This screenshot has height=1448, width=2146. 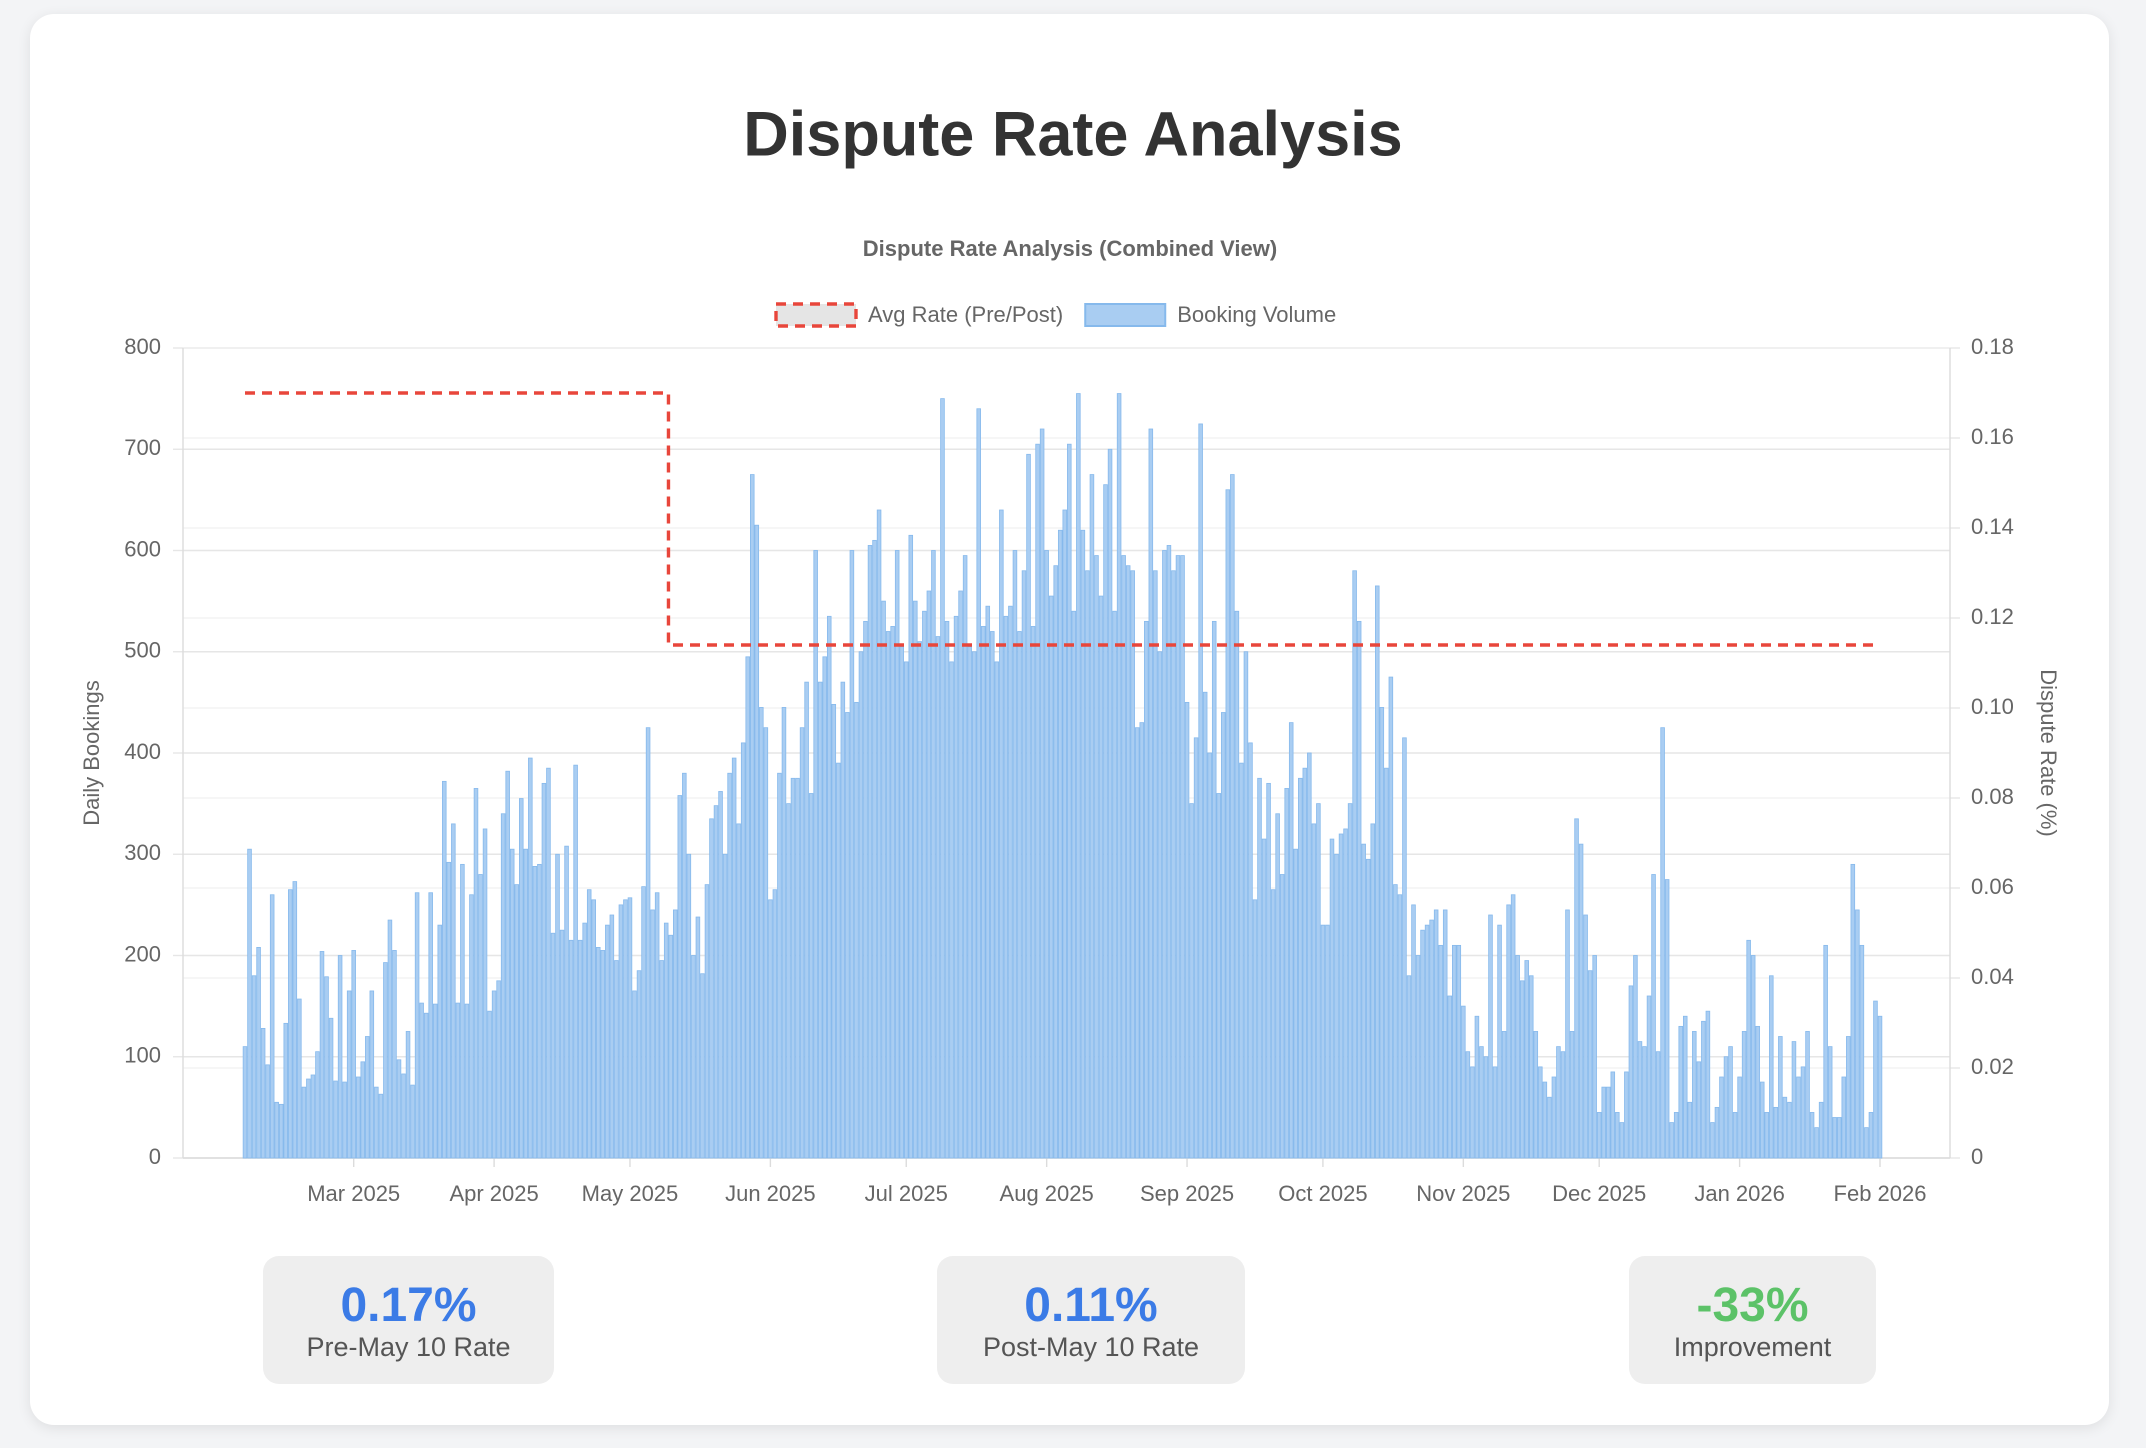 I want to click on stat-label: Improvement, so click(x=1752, y=1347).